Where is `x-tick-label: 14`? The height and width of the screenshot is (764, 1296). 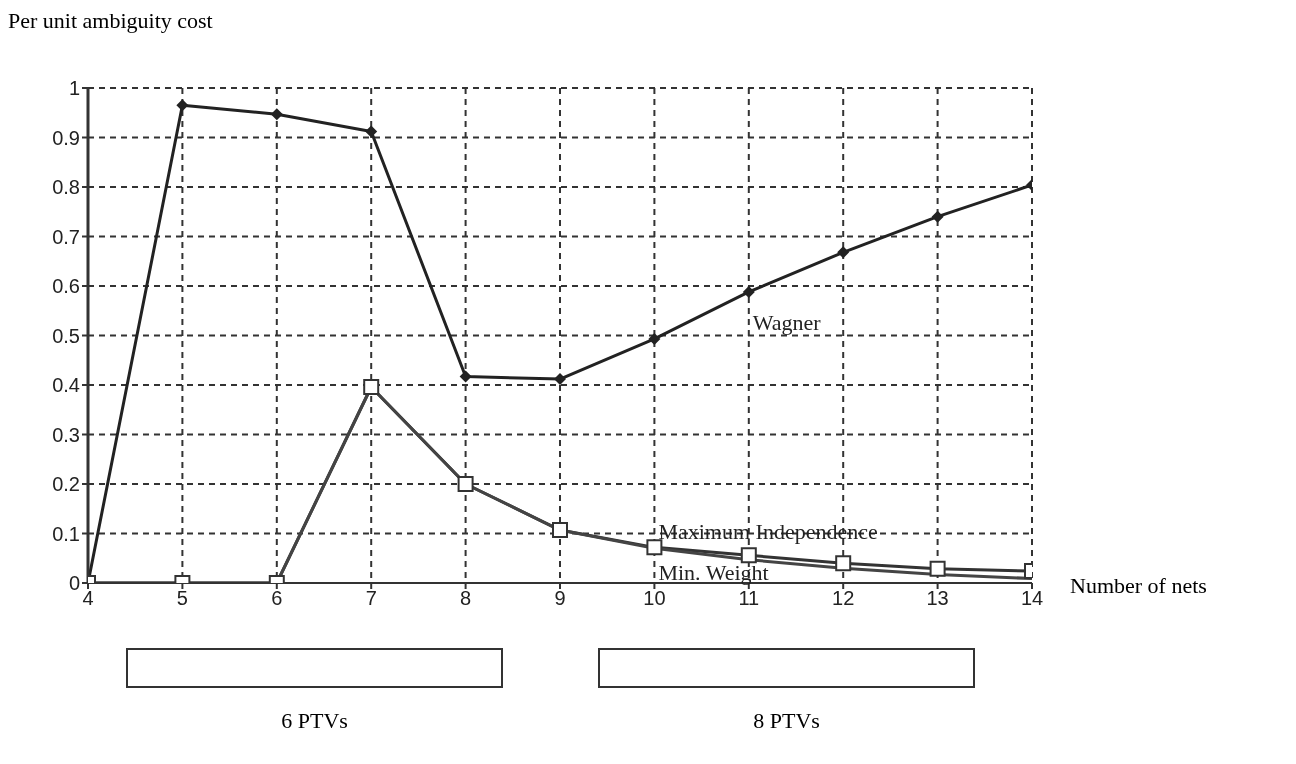
x-tick-label: 14 is located at coordinates (1032, 598).